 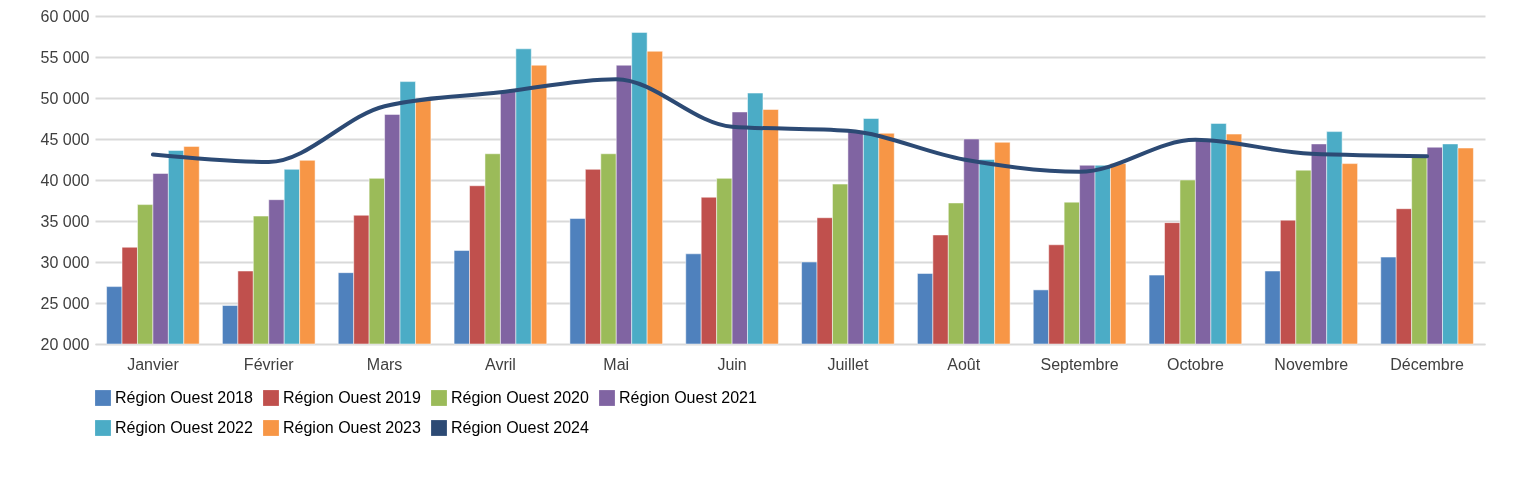 I want to click on x-tick-label: Septembre, so click(x=1079, y=364).